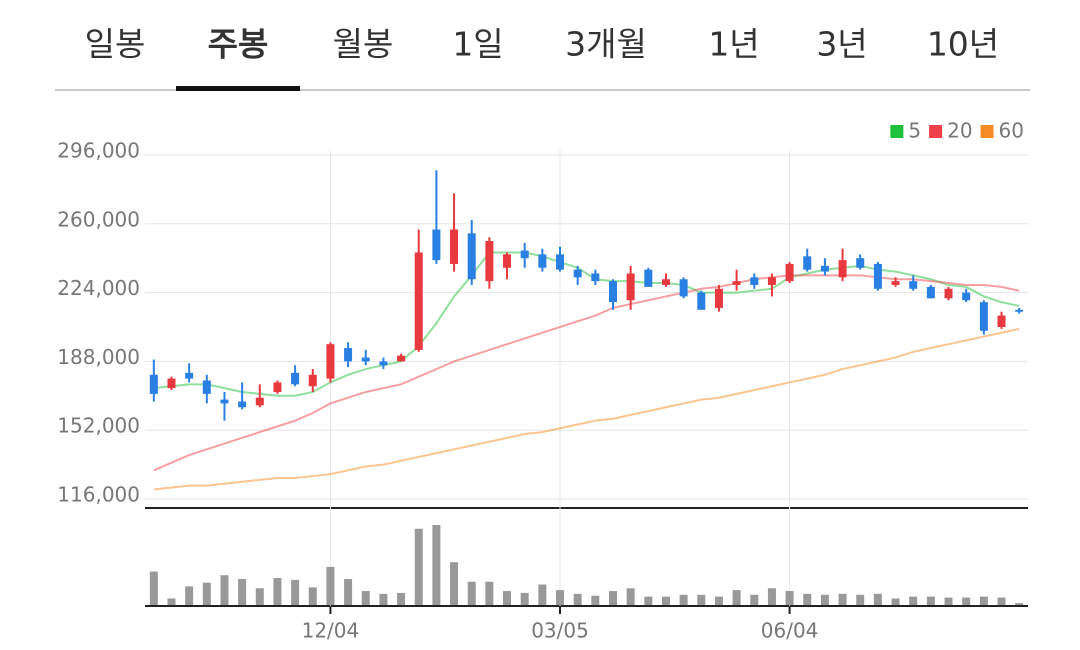 The image size is (1080, 650). I want to click on tab: 1년, so click(733, 44).